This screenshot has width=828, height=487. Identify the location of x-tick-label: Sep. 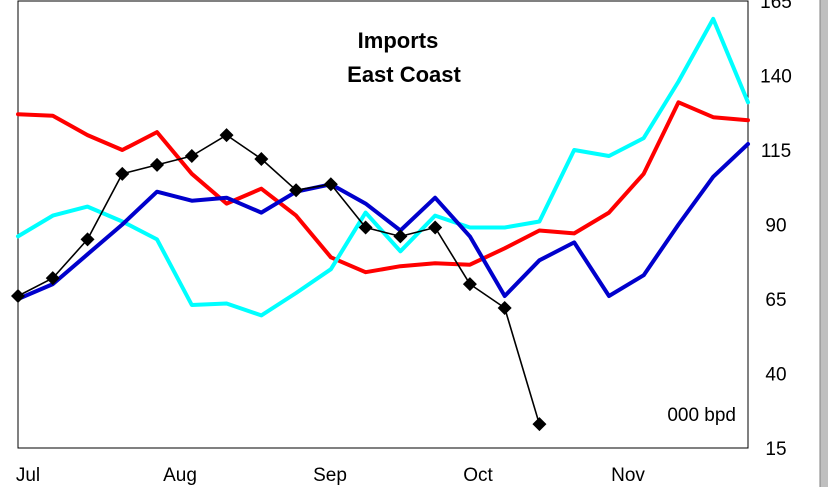
(330, 475).